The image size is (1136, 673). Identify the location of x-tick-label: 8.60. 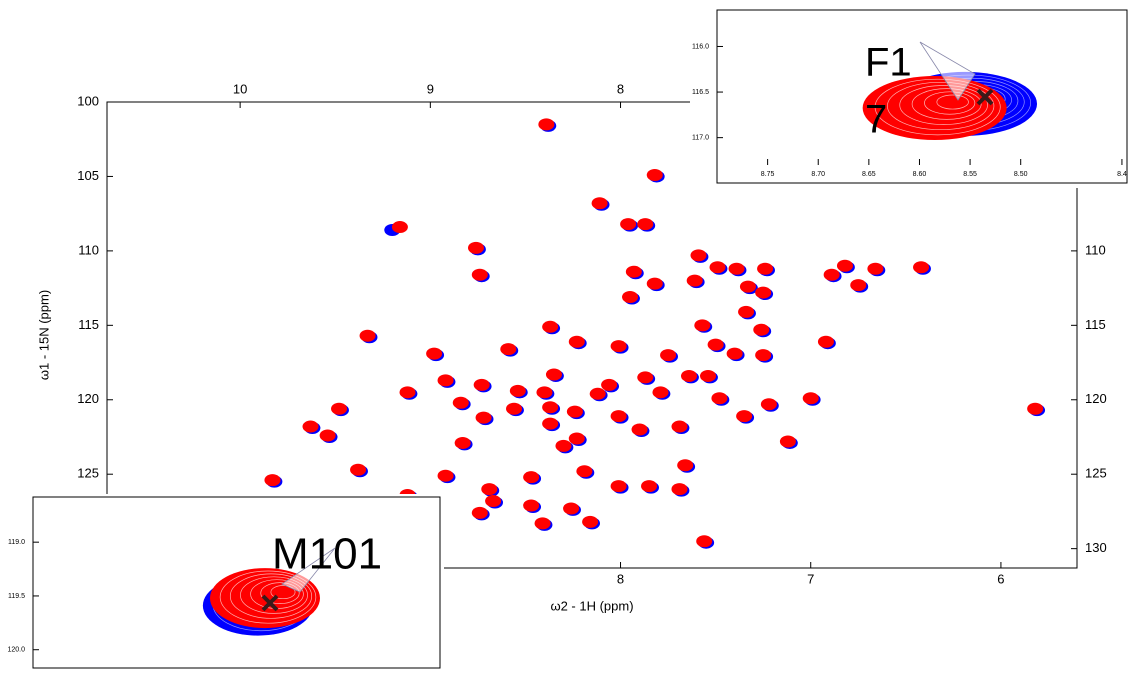
(920, 174).